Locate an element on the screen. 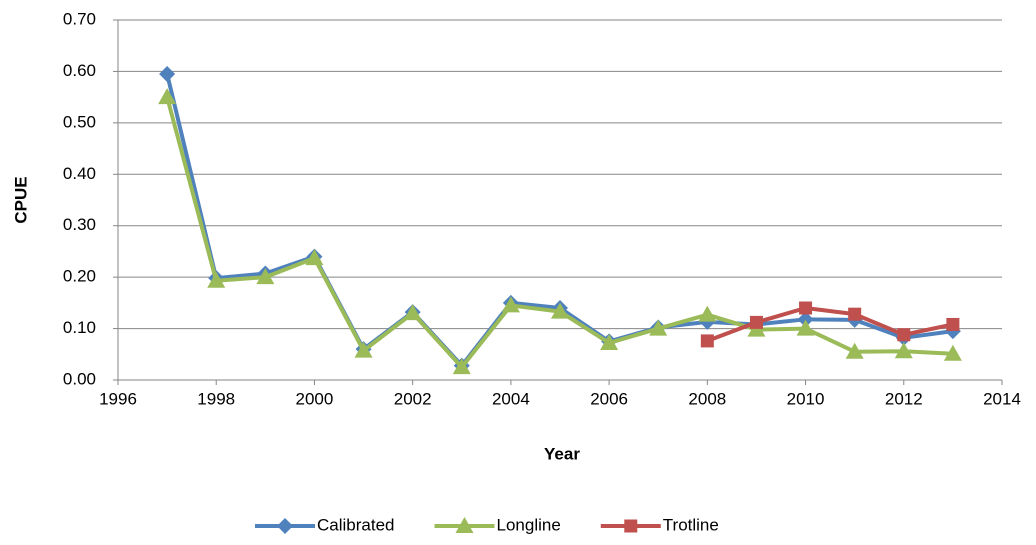 The image size is (1036, 545). y-axis-title: CPUE is located at coordinates (20, 199).